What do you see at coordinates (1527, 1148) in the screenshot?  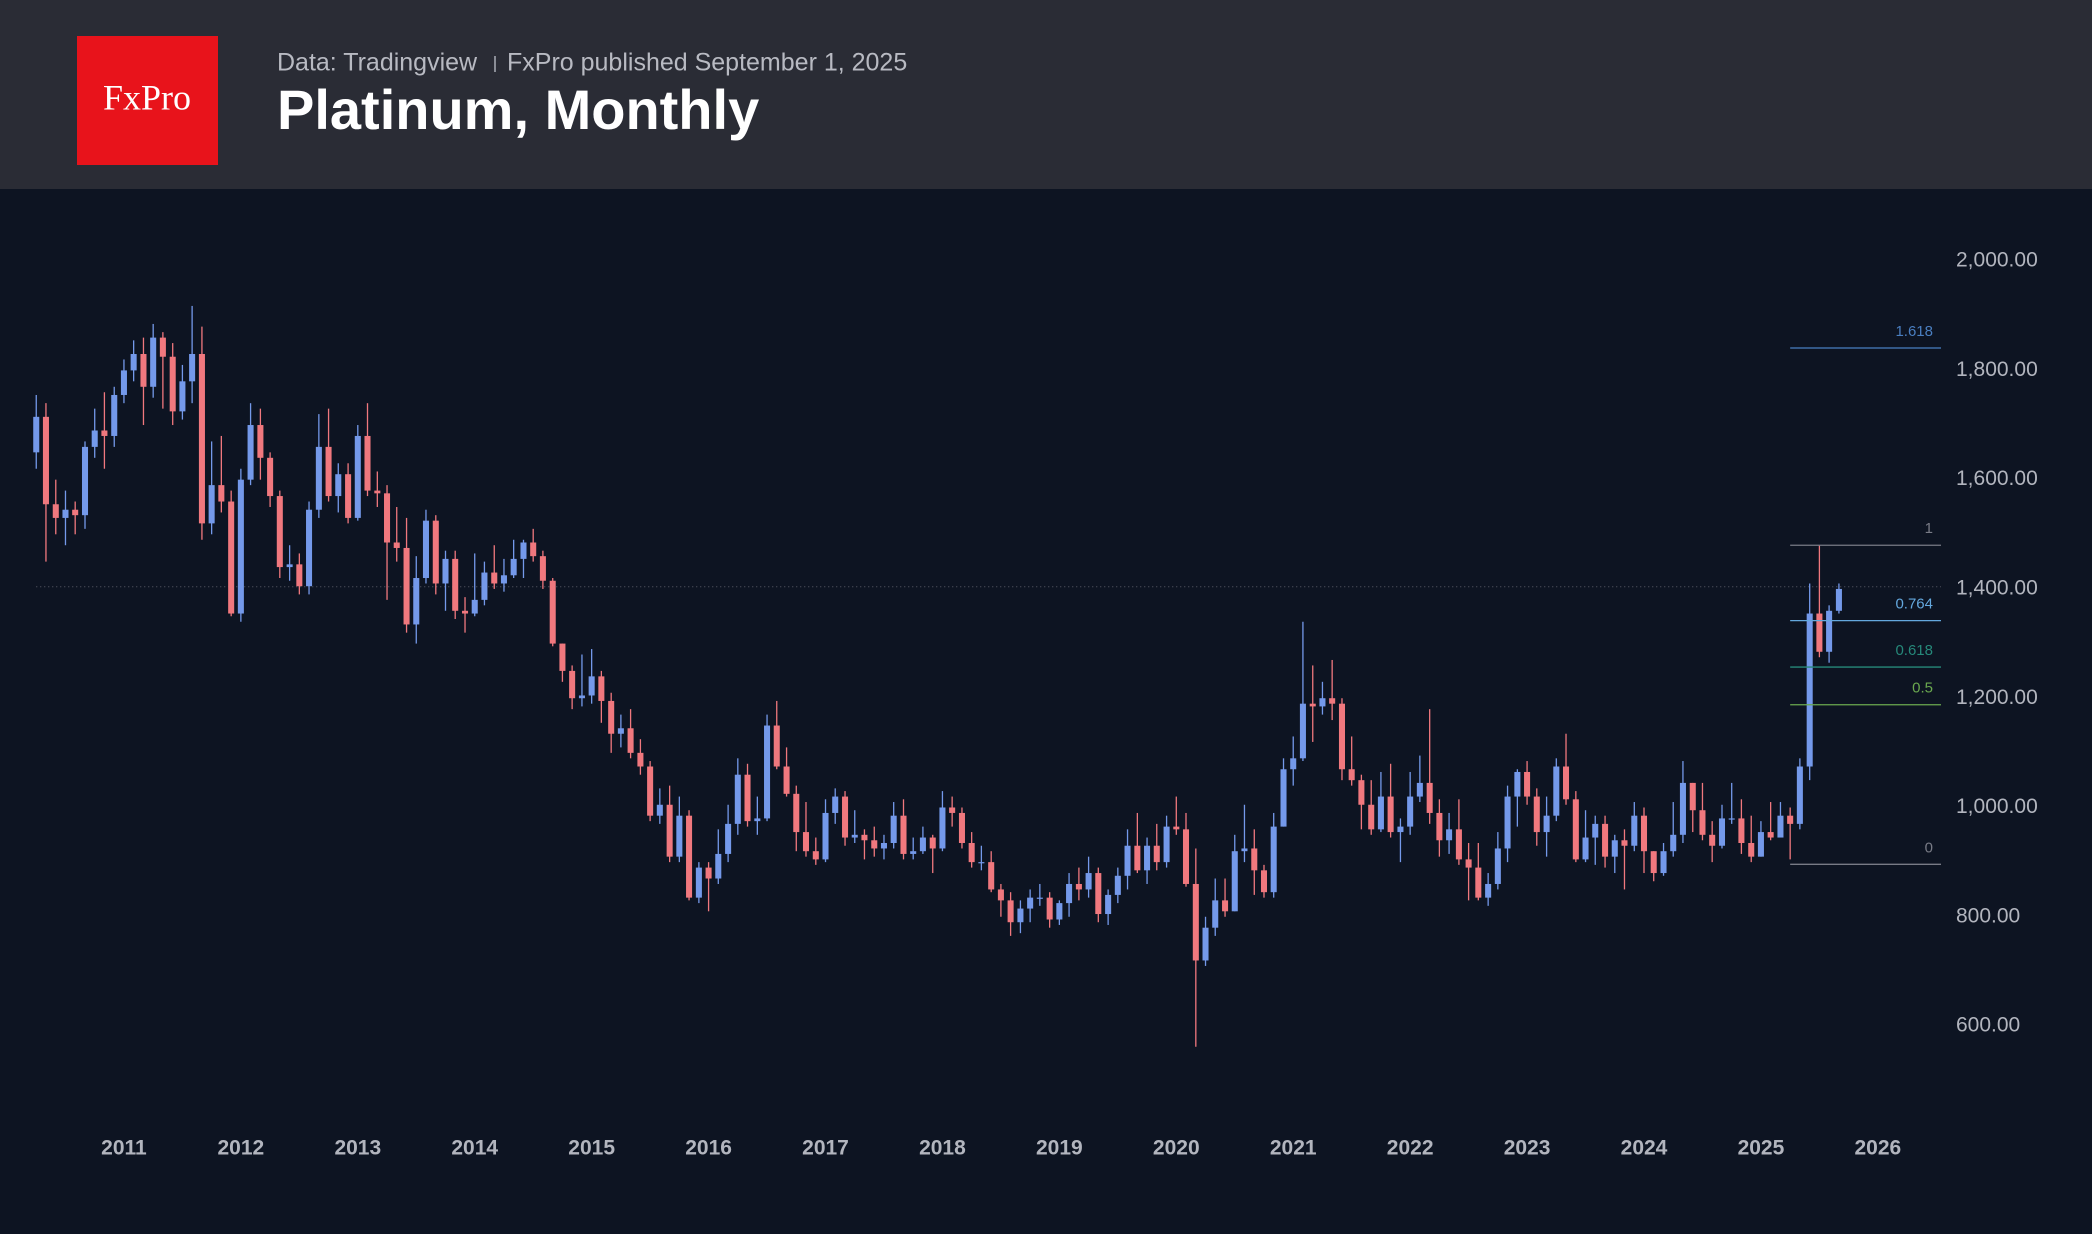 I see `x-tick-label: 2023` at bounding box center [1527, 1148].